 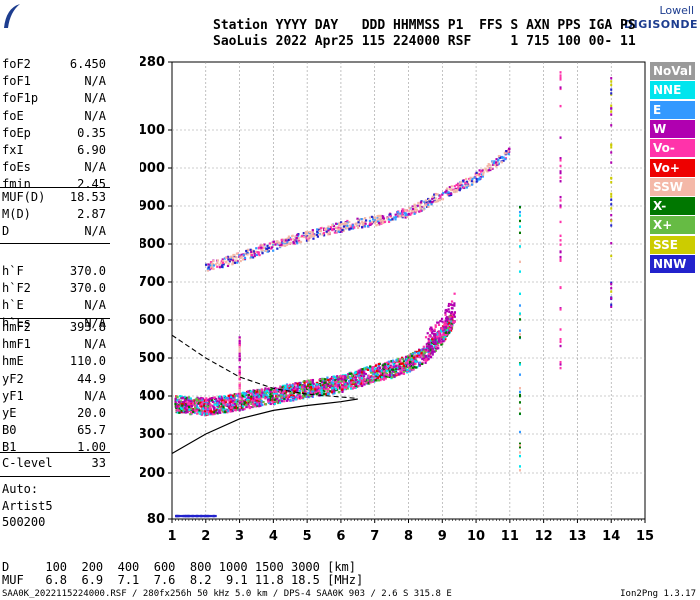 I want to click on x-tick-label: 9, so click(x=442, y=536).